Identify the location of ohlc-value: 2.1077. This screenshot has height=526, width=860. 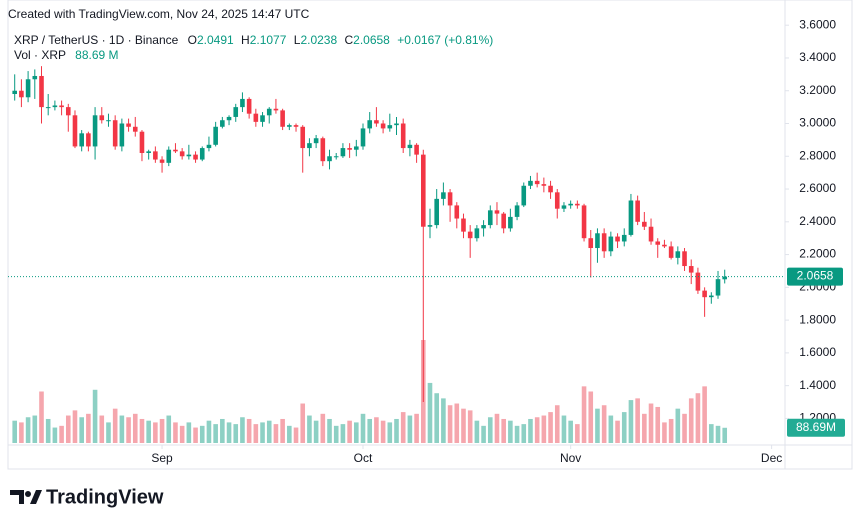
(268, 40).